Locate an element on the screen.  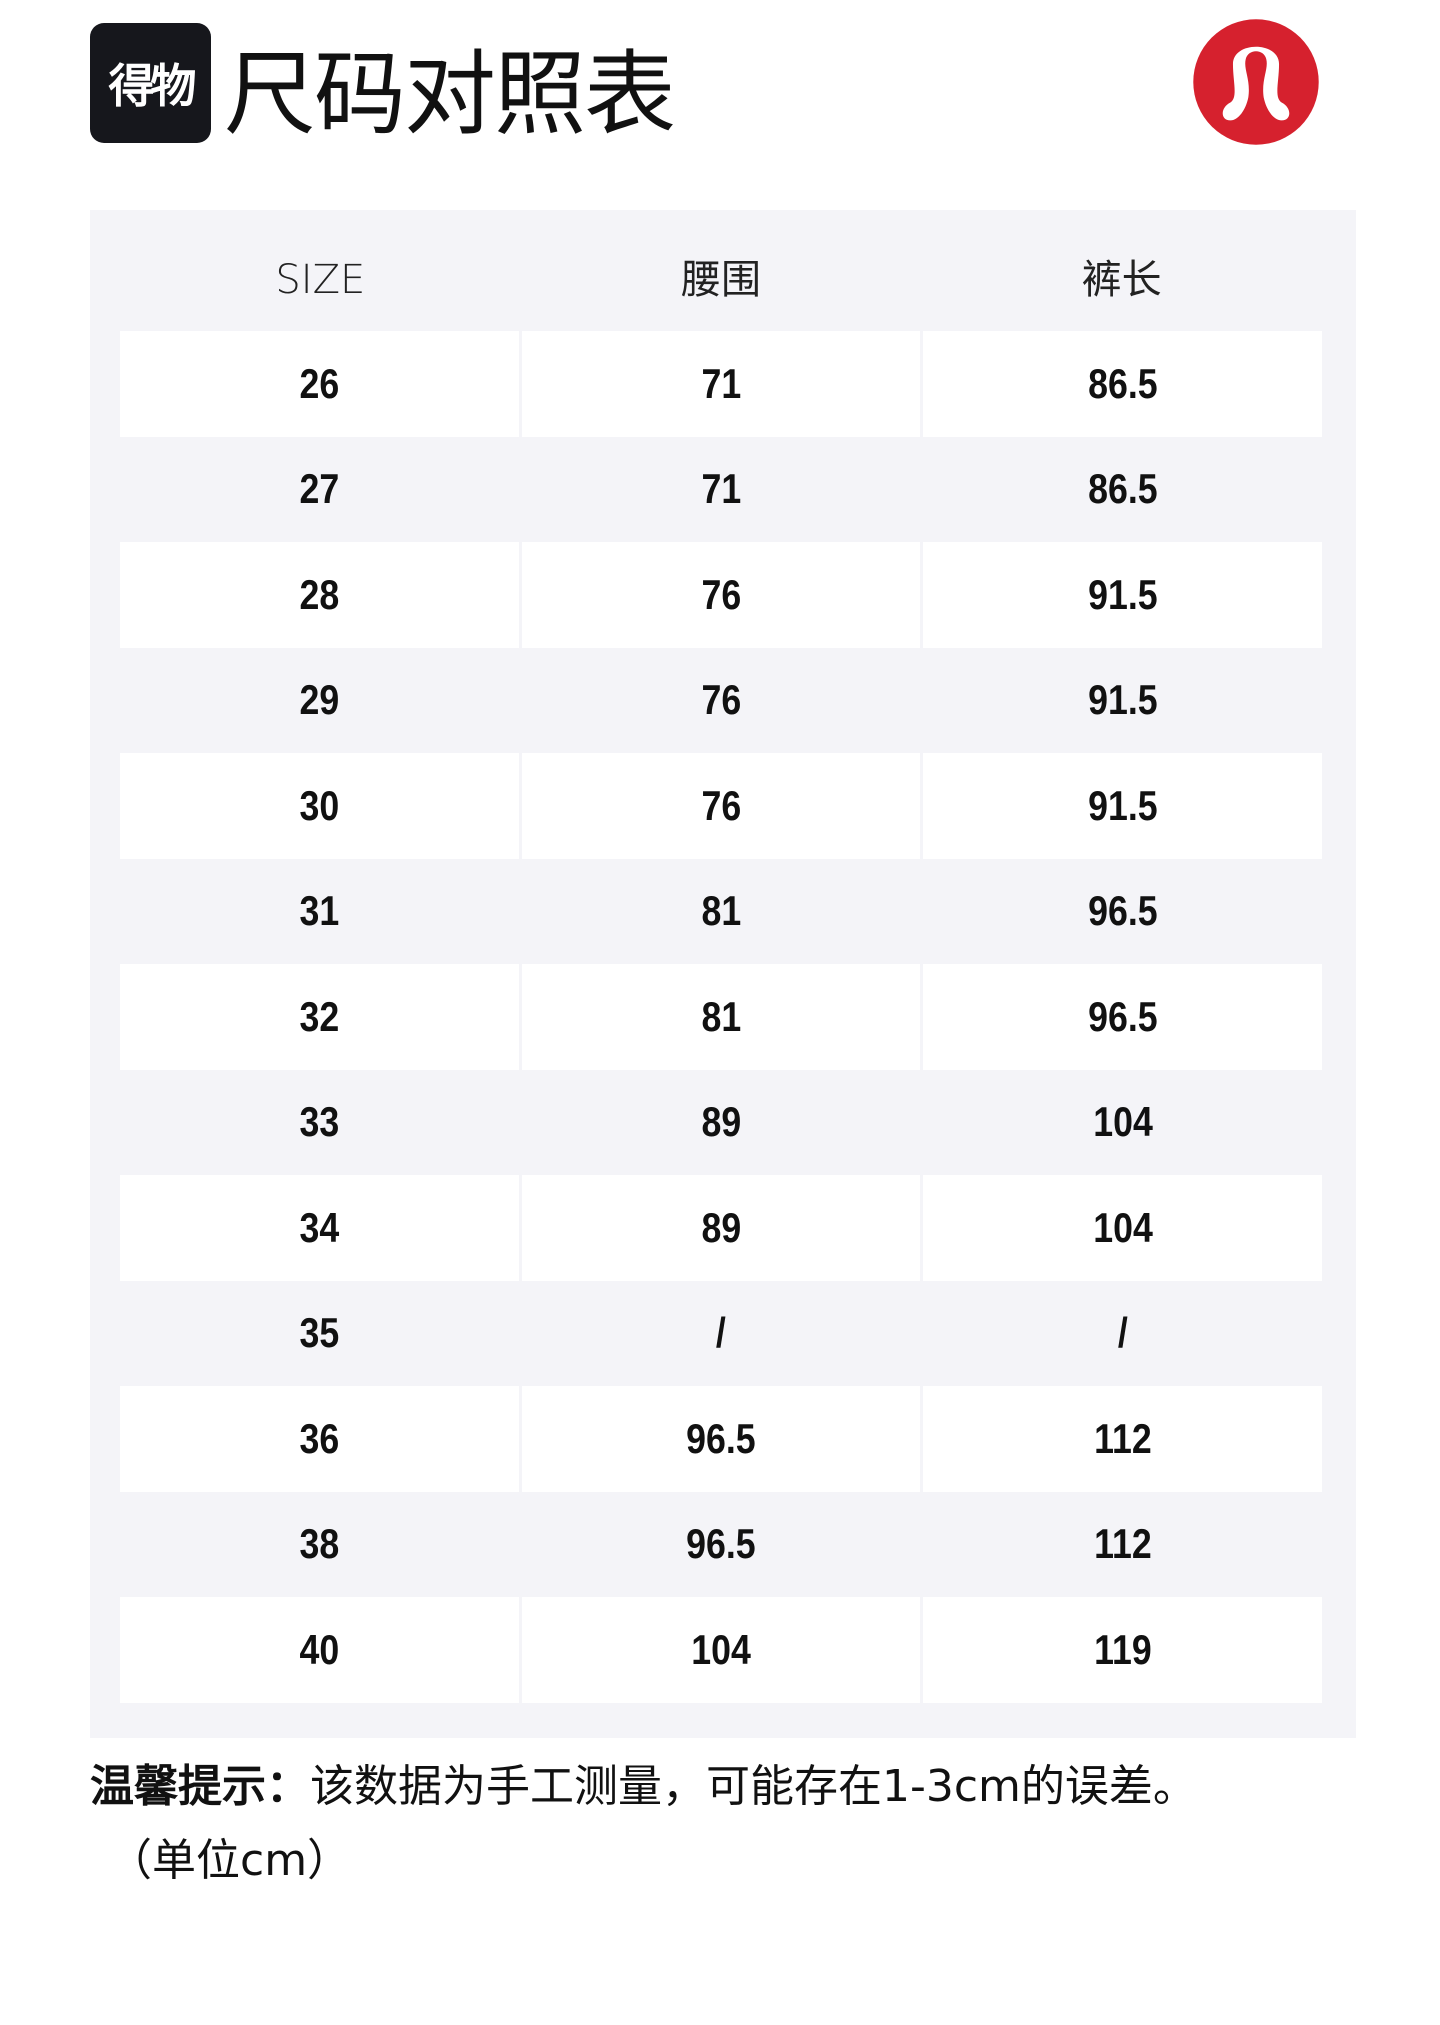
table-row: 28 76 91.5 is located at coordinates (721, 595).